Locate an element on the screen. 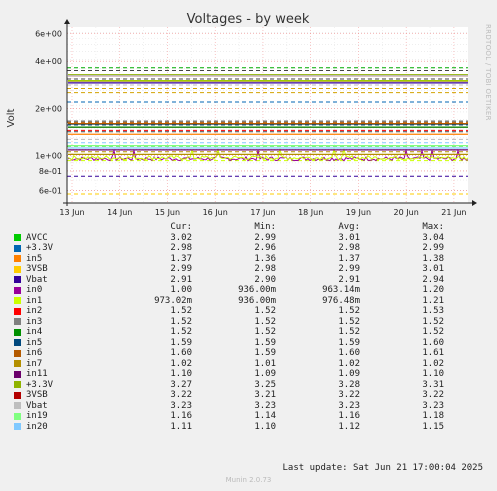 The width and height of the screenshot is (497, 491). legend-max-value: 1.61 is located at coordinates (433, 353).